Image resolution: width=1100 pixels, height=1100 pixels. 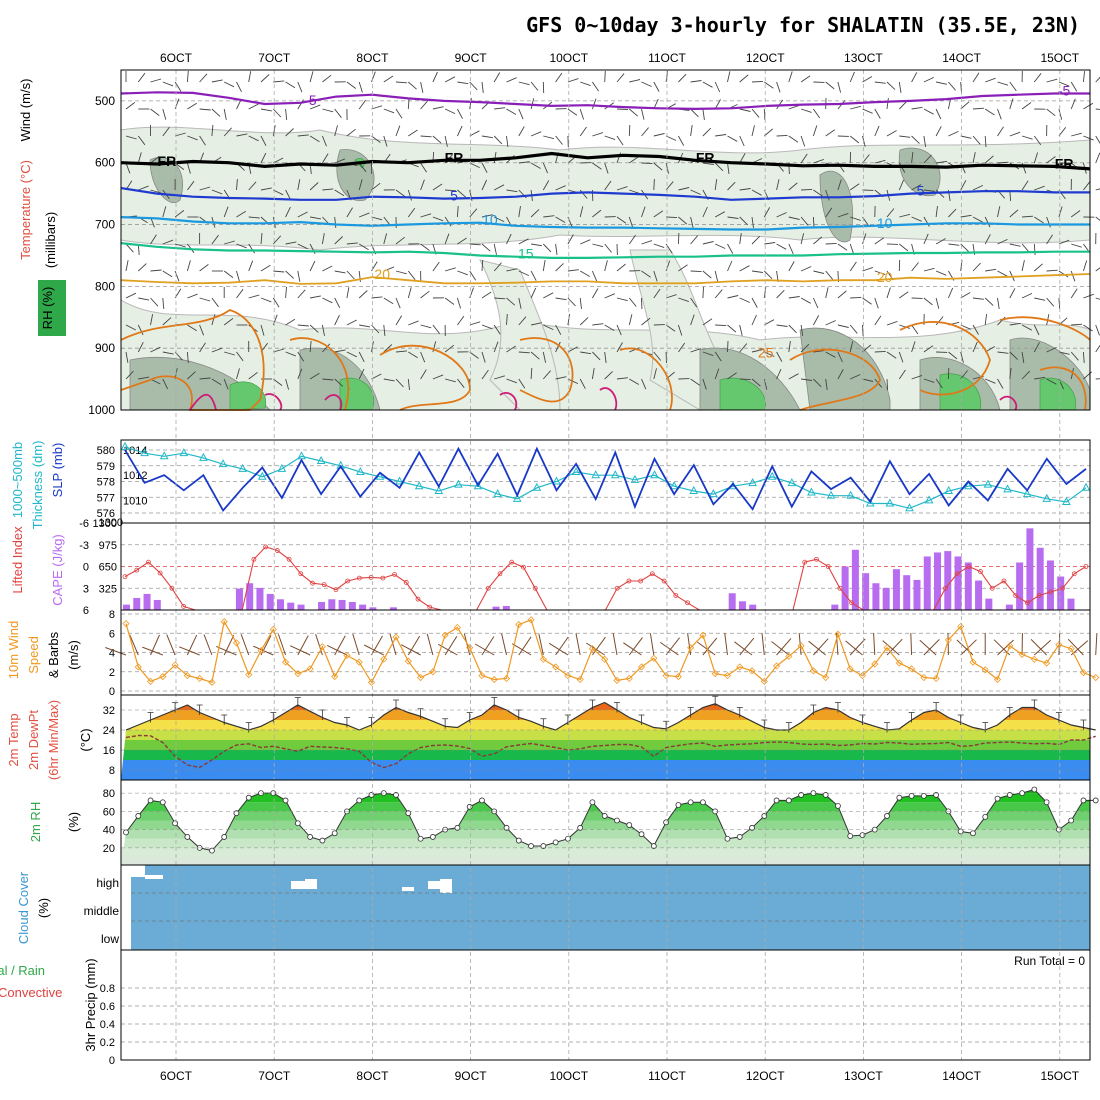 I want to click on cape-bar, so click(x=137, y=603).